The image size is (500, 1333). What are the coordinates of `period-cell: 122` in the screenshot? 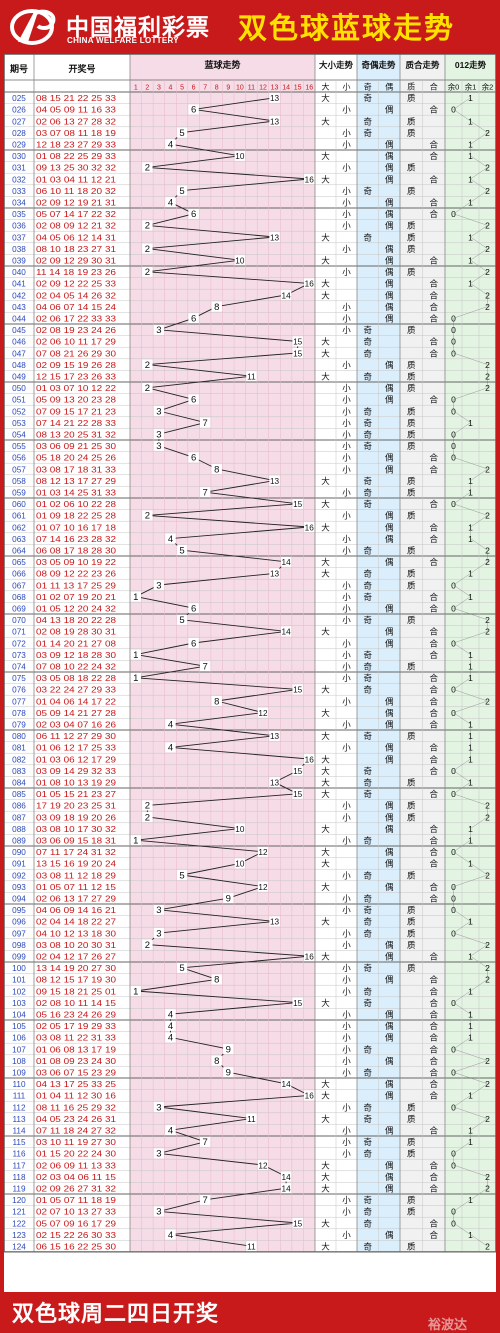 It's located at (19, 1223).